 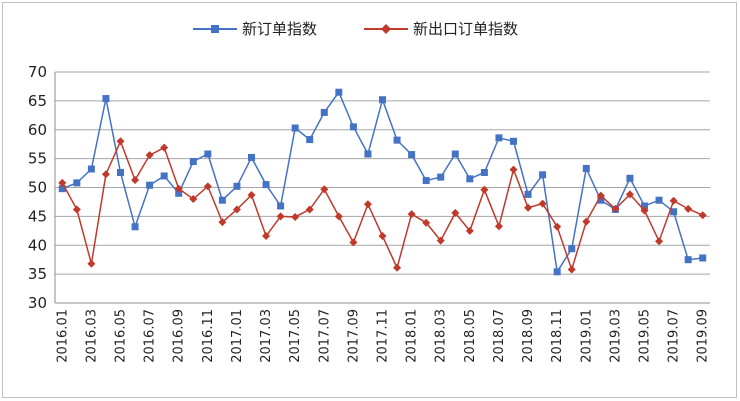 What do you see at coordinates (386, 29) in the screenshot?
I see `legend-marker-new-export-orders` at bounding box center [386, 29].